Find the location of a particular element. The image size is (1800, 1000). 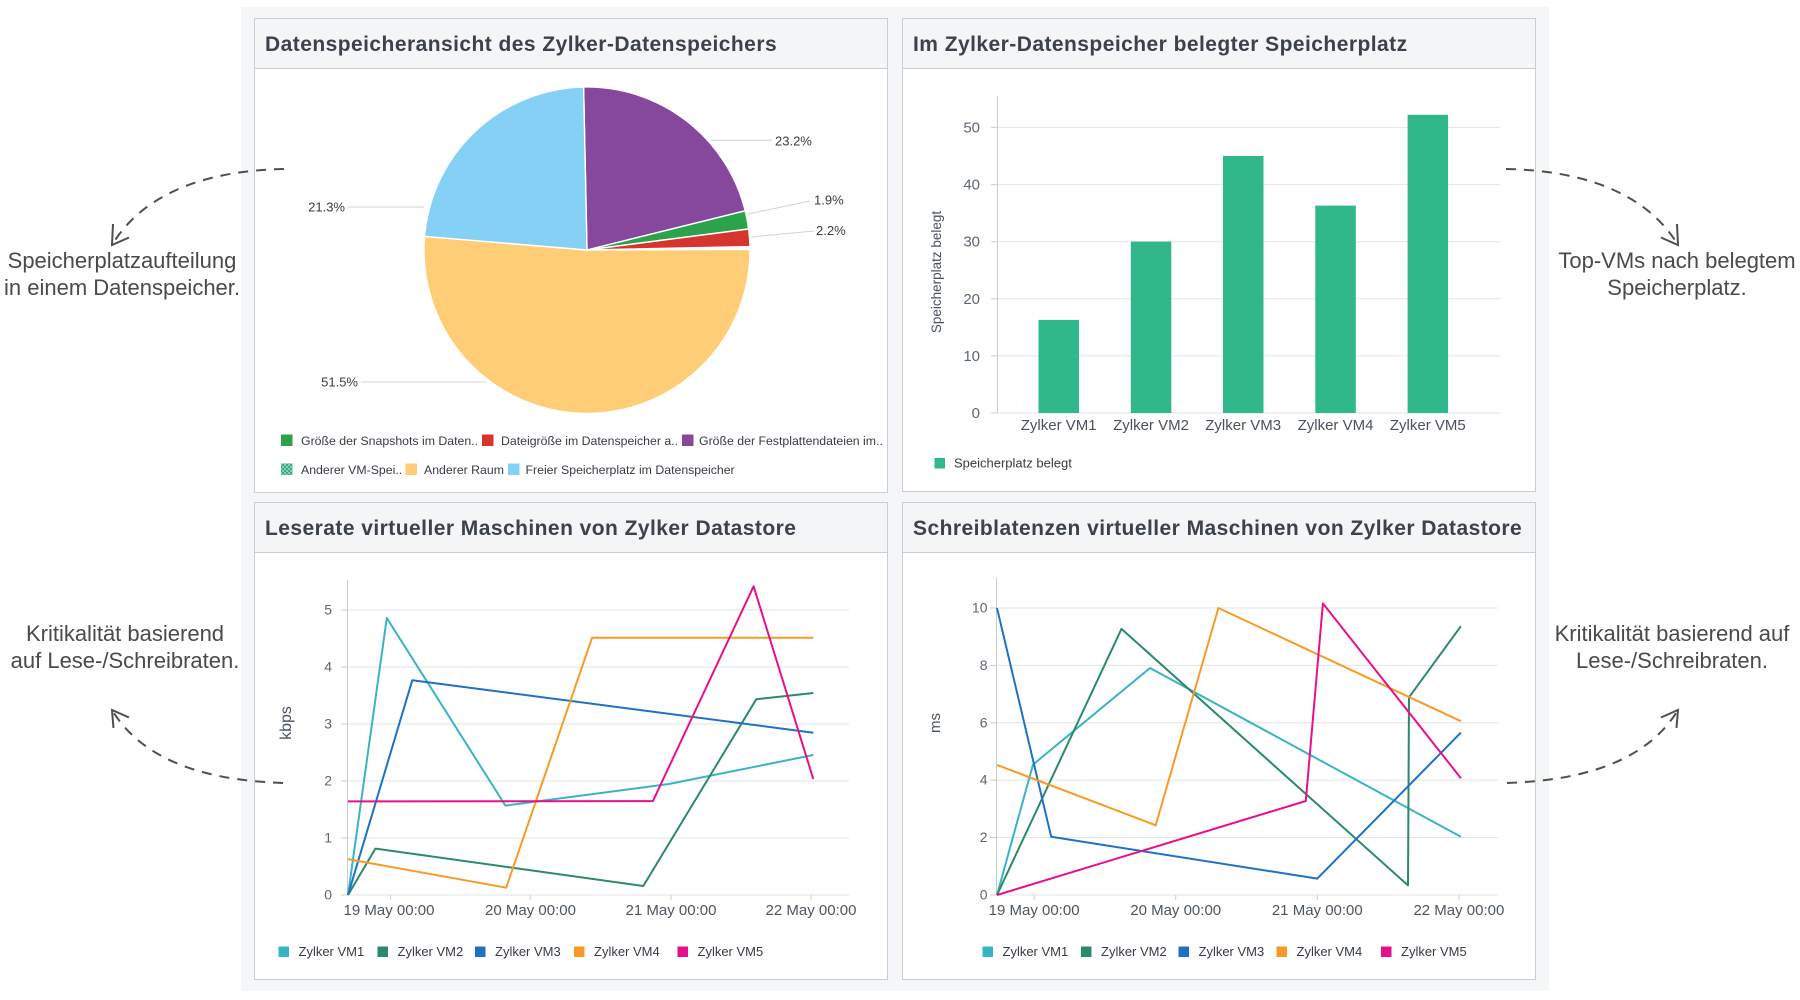

svg-text: 5 is located at coordinates (328, 610).